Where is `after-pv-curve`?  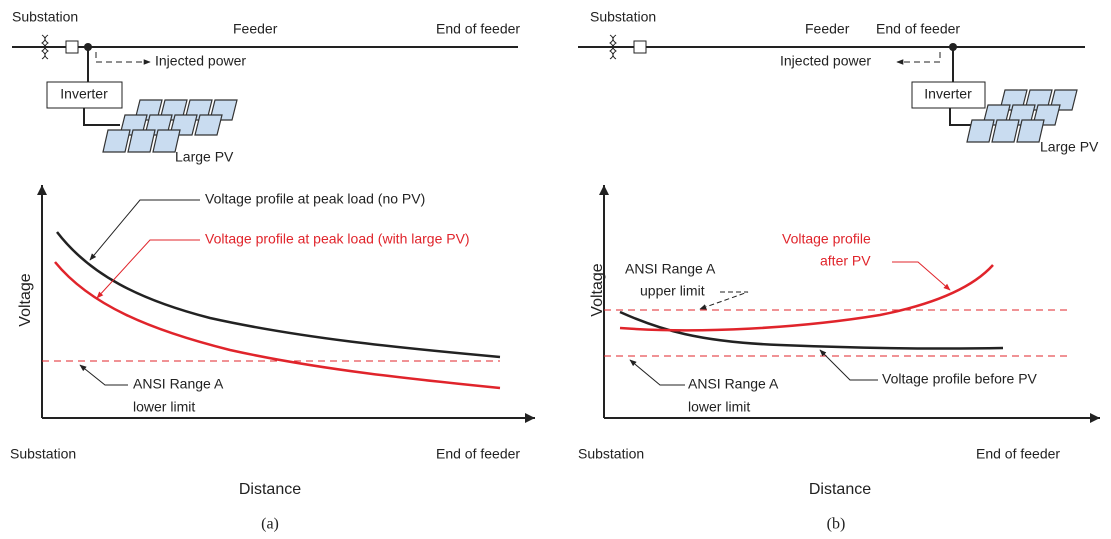
after-pv-curve is located at coordinates (806, 298).